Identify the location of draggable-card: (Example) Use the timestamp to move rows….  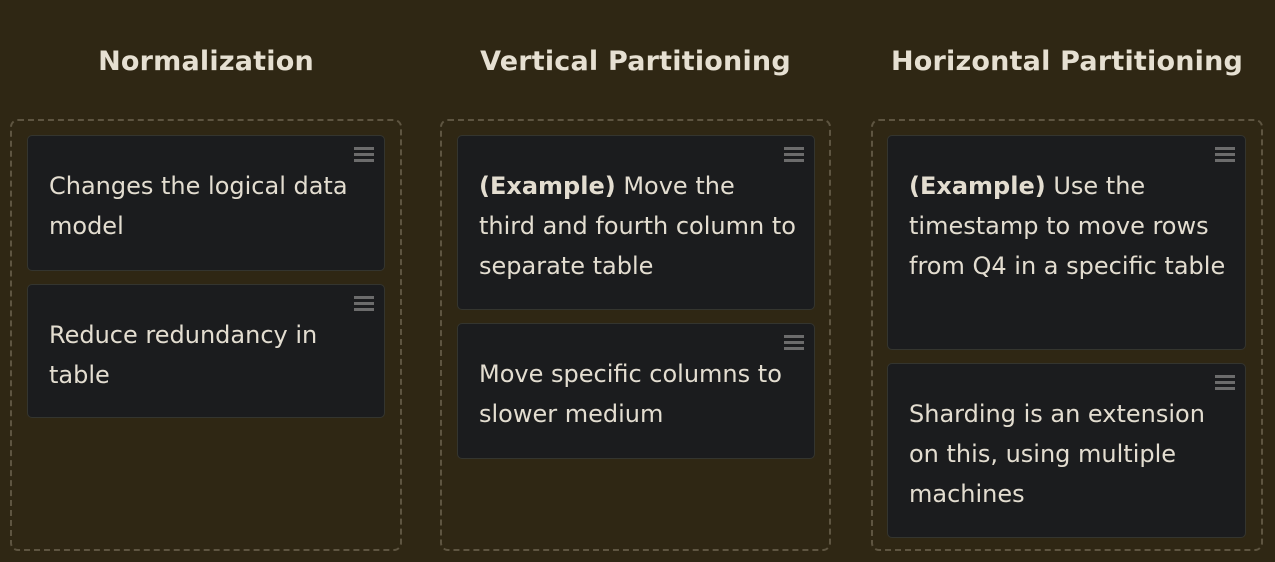
(1066, 242).